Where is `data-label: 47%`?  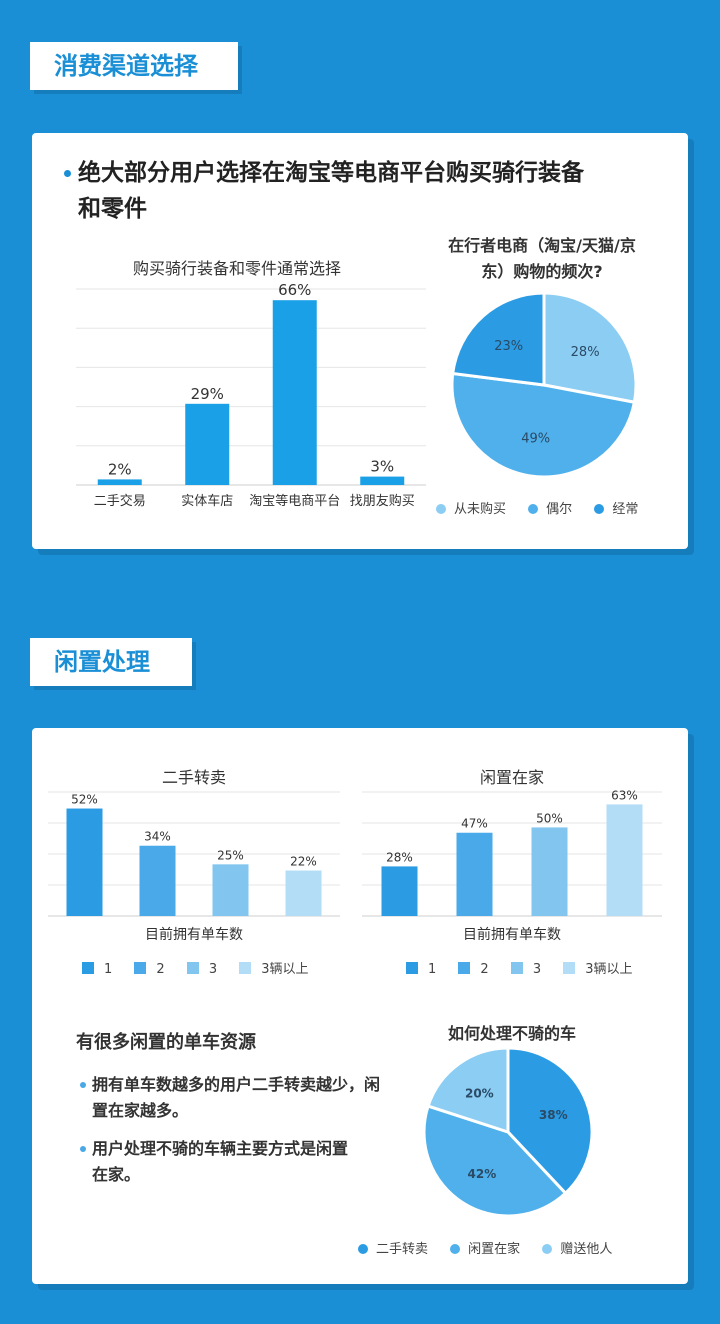 data-label: 47% is located at coordinates (474, 824).